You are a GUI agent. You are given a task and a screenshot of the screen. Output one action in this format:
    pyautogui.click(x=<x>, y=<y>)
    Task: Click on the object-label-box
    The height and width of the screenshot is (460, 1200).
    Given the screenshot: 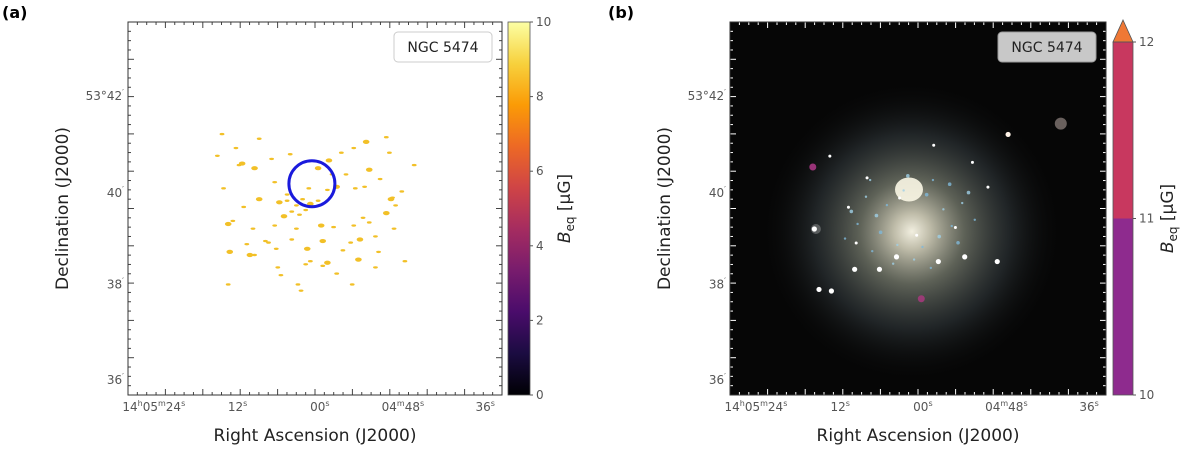 What is the action you would take?
    pyautogui.click(x=1047, y=47)
    